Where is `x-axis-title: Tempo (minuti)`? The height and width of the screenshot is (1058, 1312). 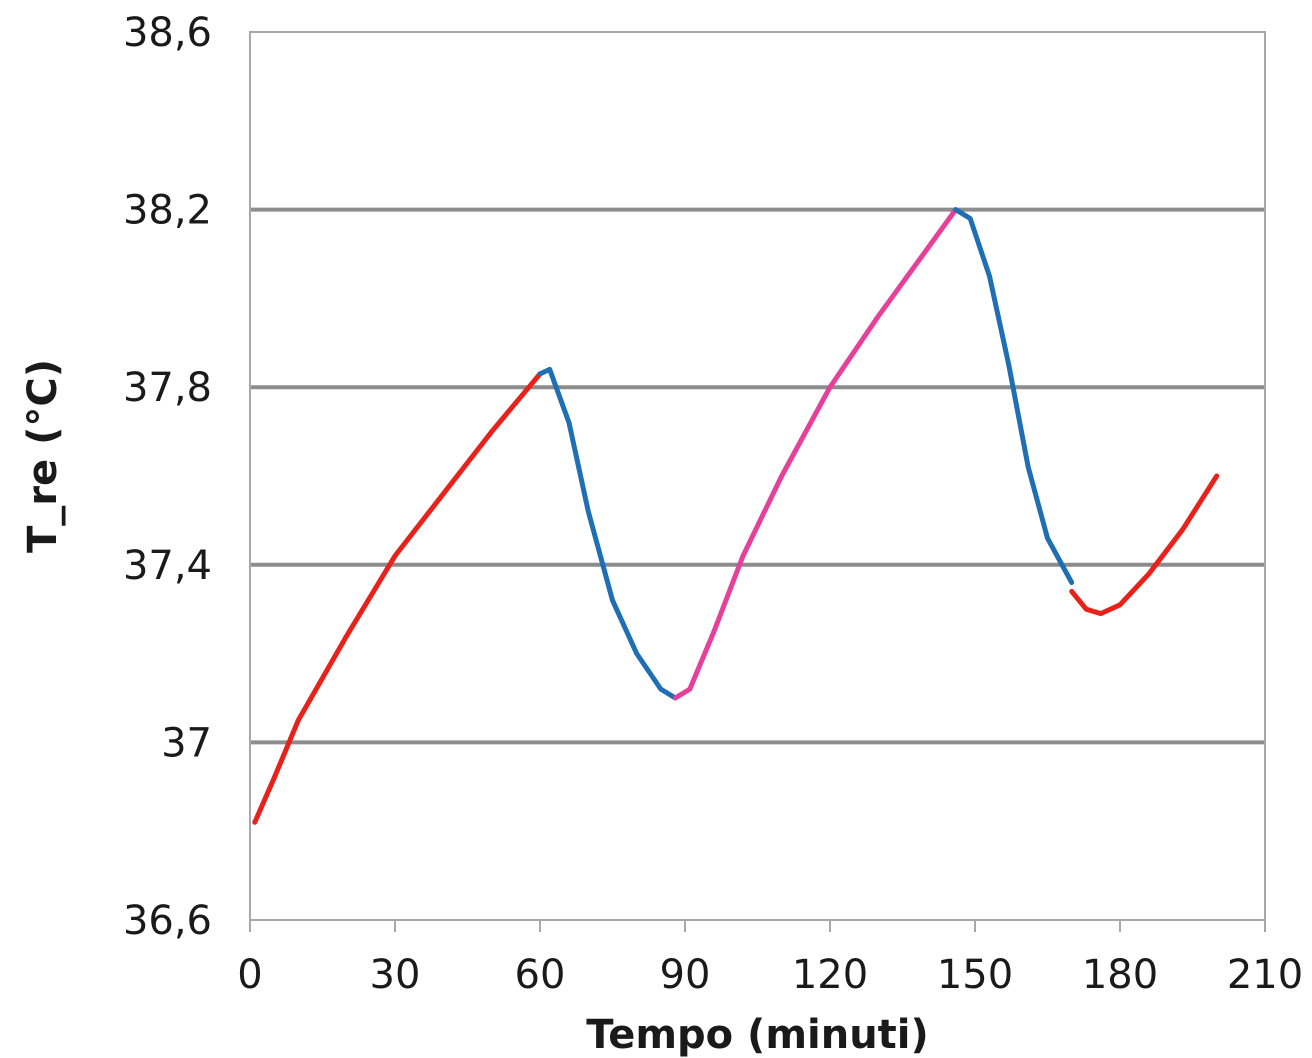 x-axis-title: Tempo (minuti) is located at coordinates (757, 1035).